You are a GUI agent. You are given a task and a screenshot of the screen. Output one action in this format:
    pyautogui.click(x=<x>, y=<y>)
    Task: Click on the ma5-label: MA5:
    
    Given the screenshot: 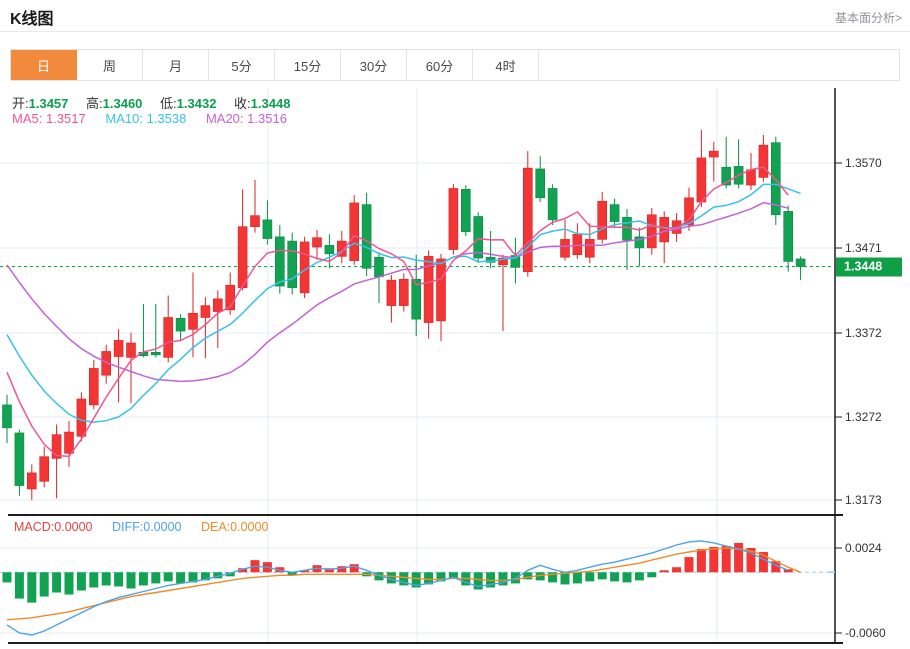 What is the action you would take?
    pyautogui.click(x=27, y=118)
    